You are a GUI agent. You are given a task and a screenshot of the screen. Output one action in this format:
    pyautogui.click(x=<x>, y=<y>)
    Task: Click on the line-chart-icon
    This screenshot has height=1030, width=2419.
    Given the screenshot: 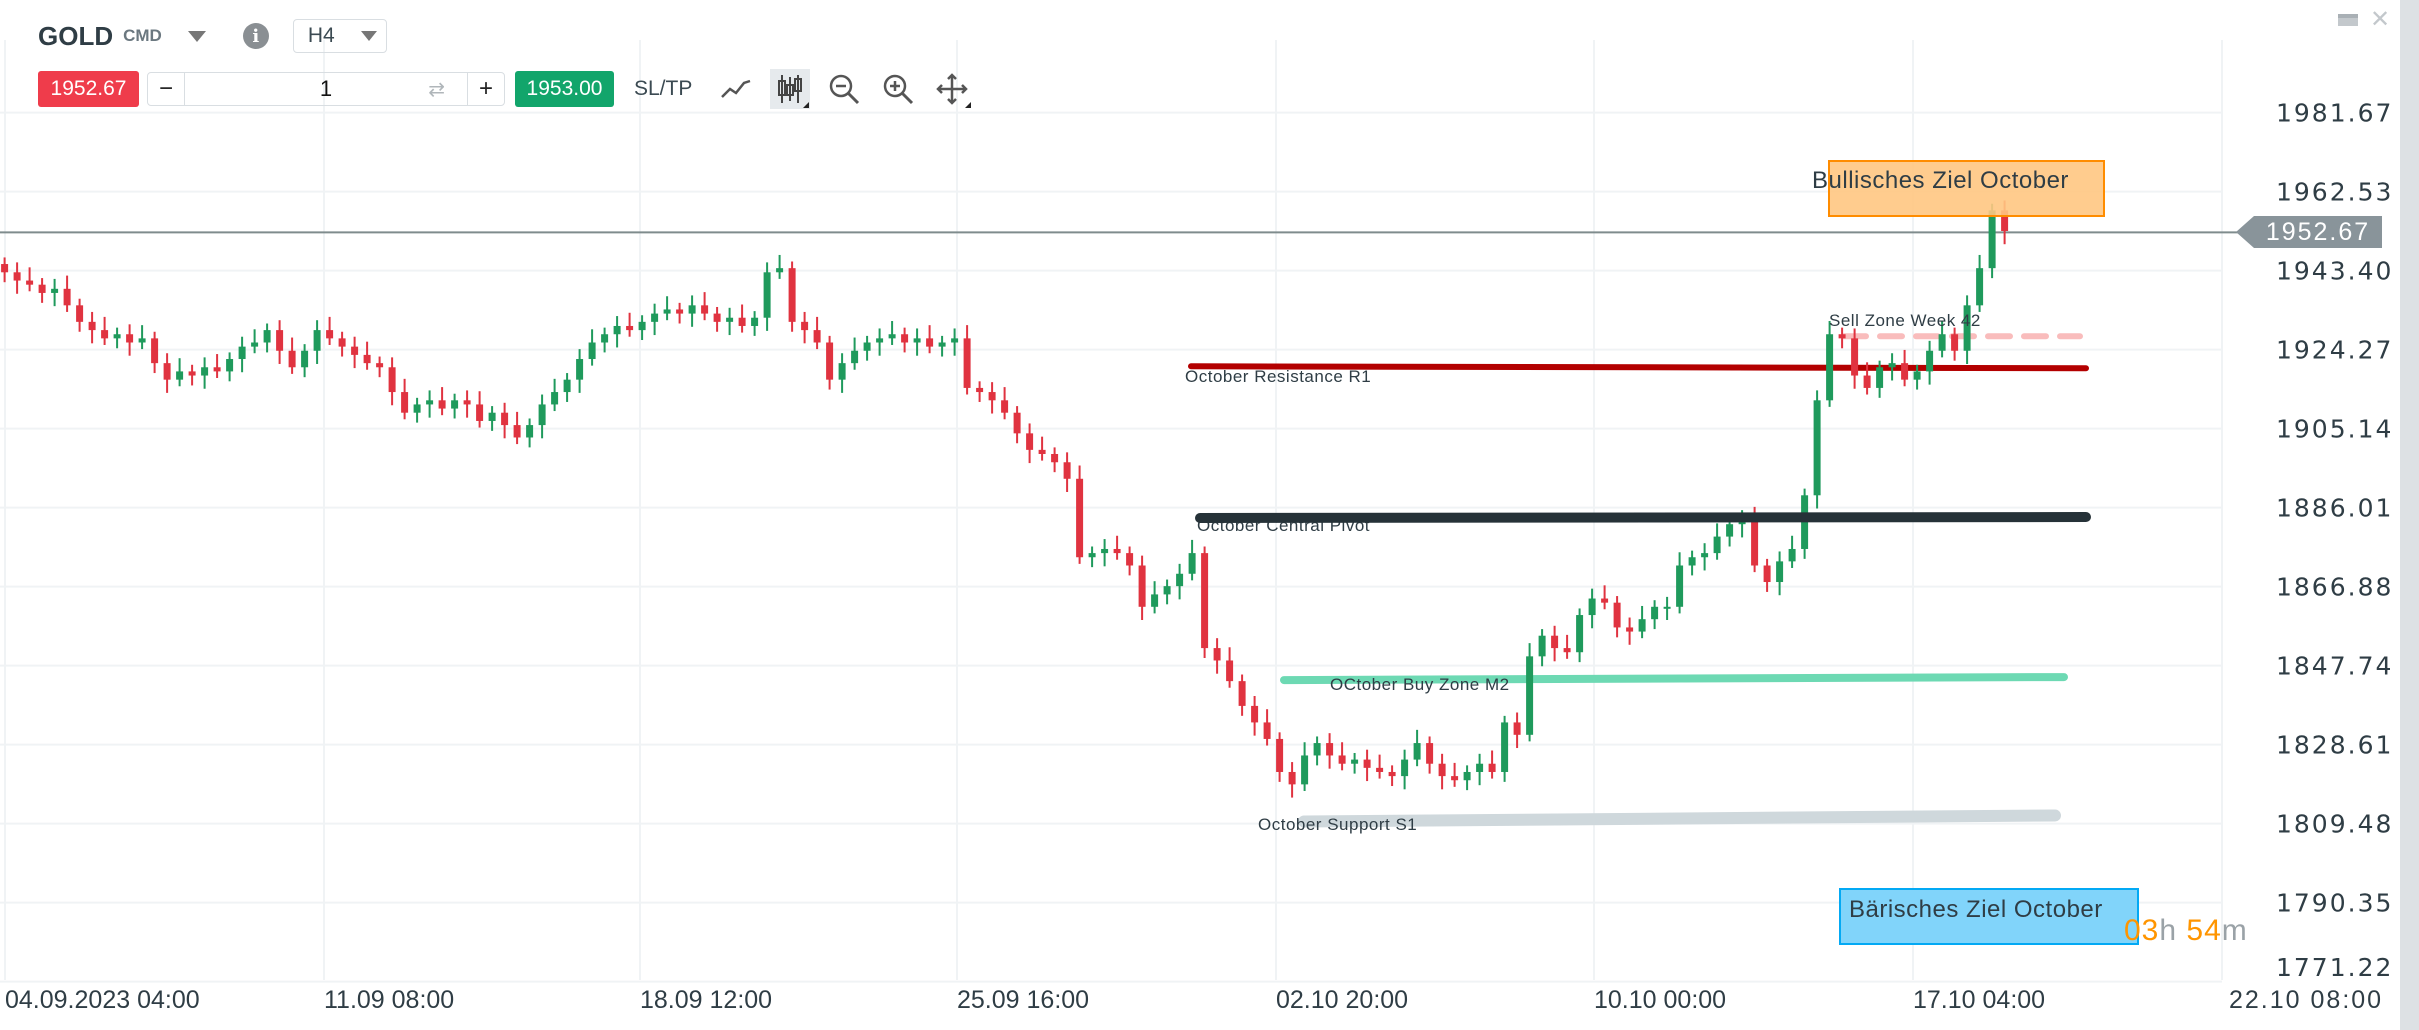 What is the action you would take?
    pyautogui.click(x=736, y=89)
    